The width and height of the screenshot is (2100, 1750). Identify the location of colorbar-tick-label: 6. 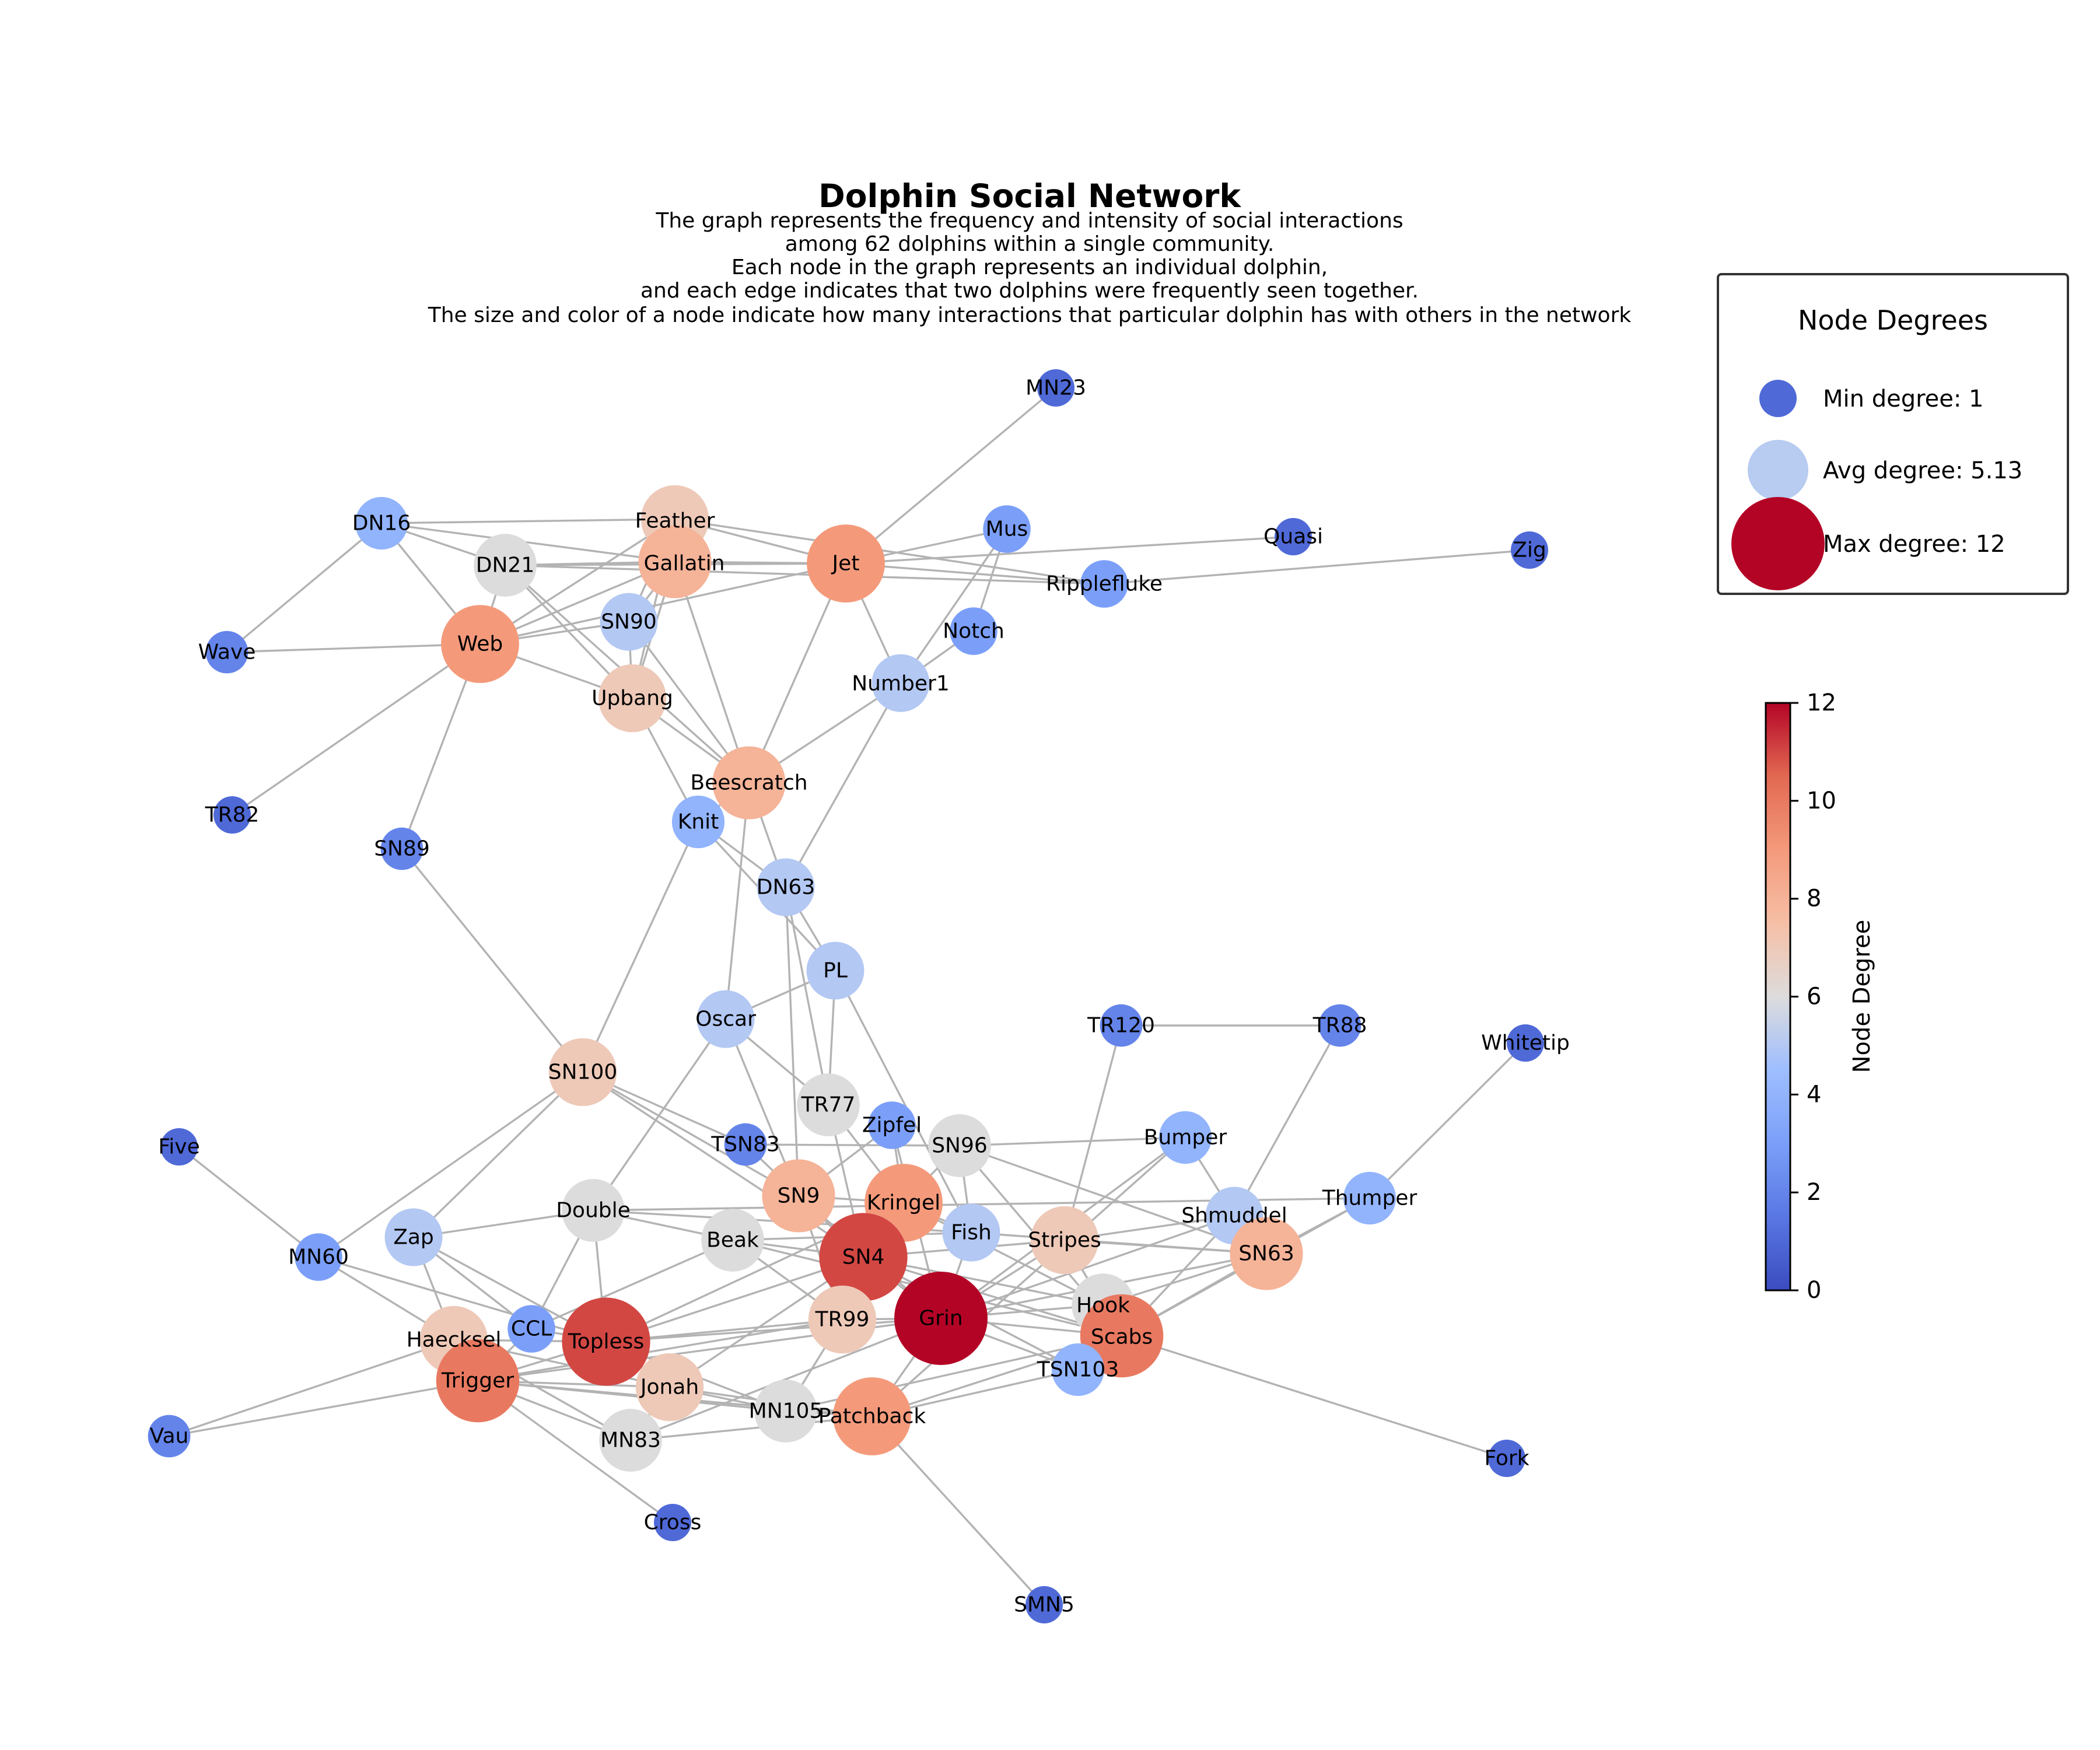
(1814, 997).